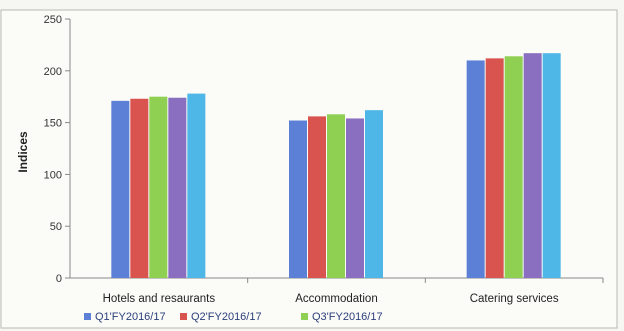  I want to click on y-tick-label: 200, so click(53, 72).